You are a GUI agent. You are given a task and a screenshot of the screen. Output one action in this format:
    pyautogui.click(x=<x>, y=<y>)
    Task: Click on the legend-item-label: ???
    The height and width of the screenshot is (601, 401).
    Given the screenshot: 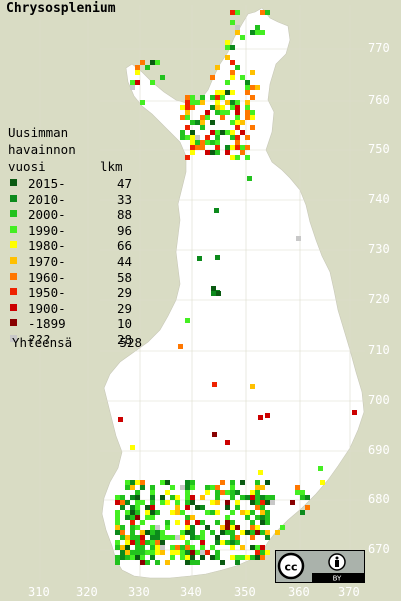 What is the action you would take?
    pyautogui.click(x=39, y=339)
    